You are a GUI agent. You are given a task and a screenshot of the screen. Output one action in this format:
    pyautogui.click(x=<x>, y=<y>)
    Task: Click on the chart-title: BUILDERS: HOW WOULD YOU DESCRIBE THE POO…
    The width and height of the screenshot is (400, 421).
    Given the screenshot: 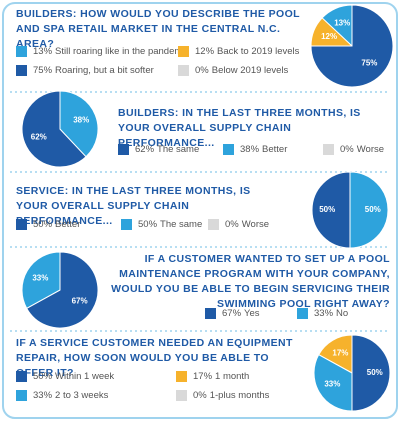 What is the action you would take?
    pyautogui.click(x=158, y=29)
    